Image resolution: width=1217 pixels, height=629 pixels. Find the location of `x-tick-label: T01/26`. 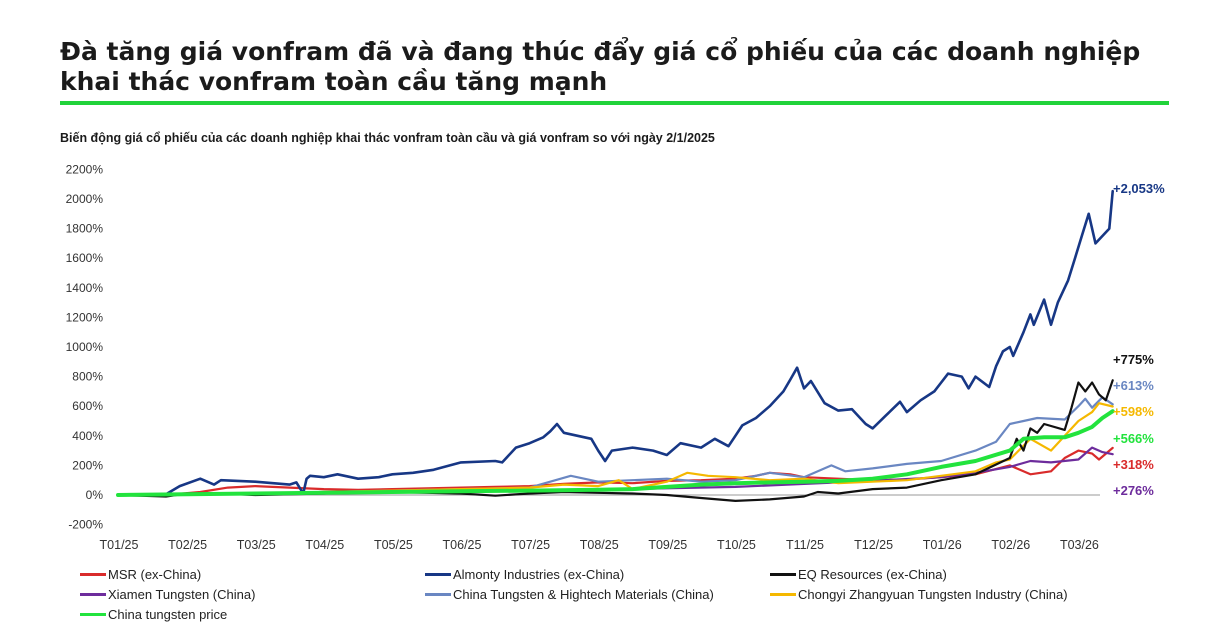

x-tick-label: T01/26 is located at coordinates (942, 545).